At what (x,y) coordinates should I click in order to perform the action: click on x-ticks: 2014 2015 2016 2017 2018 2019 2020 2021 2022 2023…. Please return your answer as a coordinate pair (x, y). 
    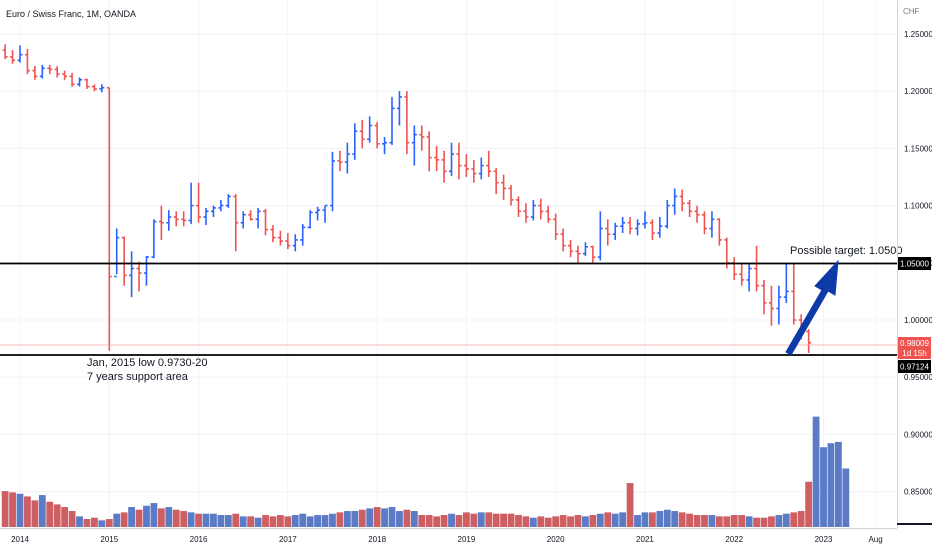
    Looking at the image, I should click on (447, 539).